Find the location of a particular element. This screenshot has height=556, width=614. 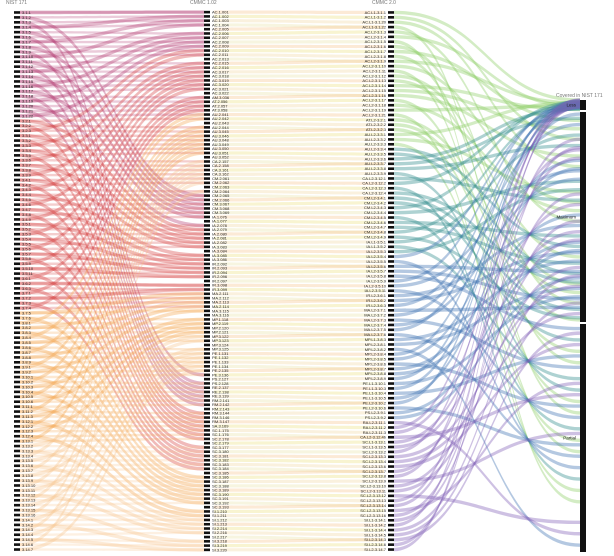

node-label-cmmc-102: SI.3.218 is located at coordinates (220, 541).